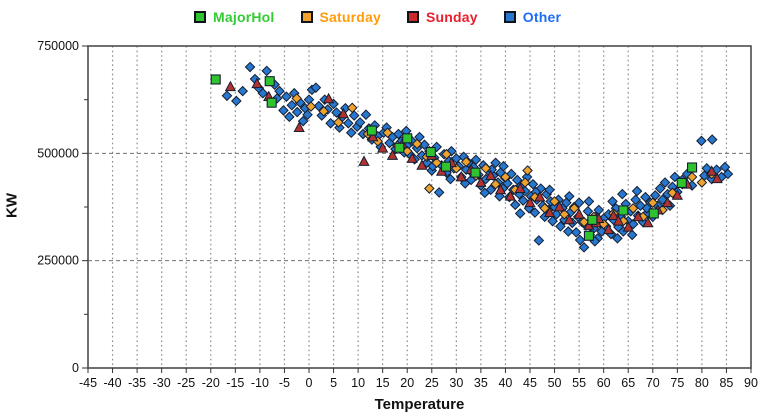 The image size is (780, 416). Describe the element at coordinates (481, 383) in the screenshot. I see `x-tick-label: 35` at that location.